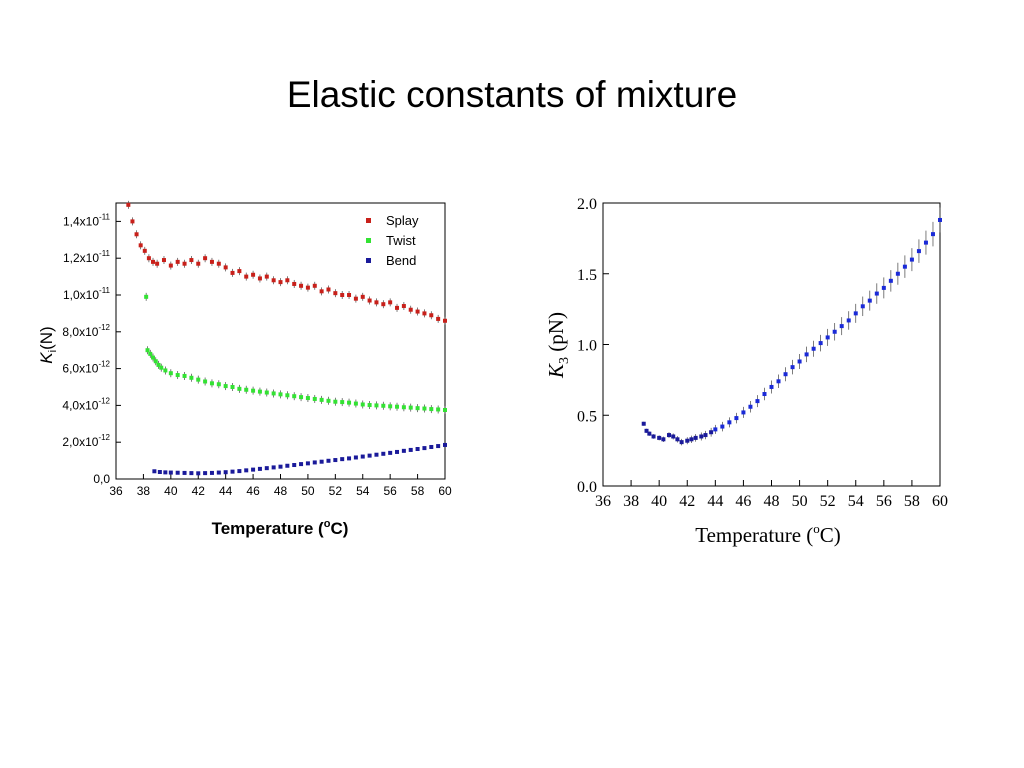 This screenshot has height=768, width=1024. What do you see at coordinates (402, 220) in the screenshot?
I see `legend-label: Splay` at bounding box center [402, 220].